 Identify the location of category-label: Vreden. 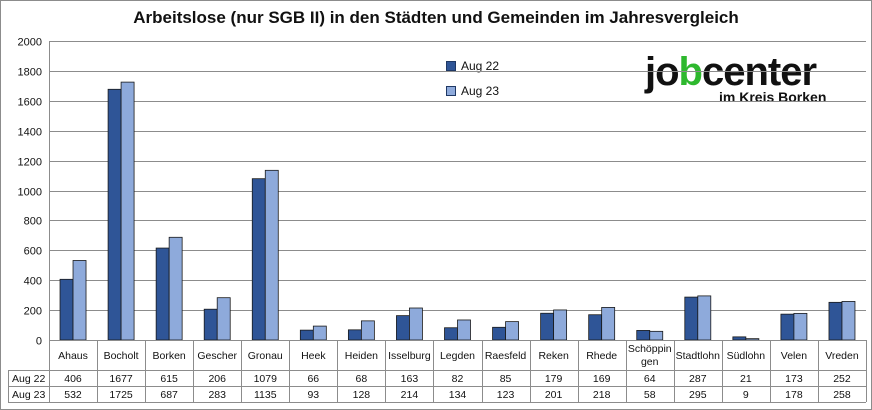
(842, 356).